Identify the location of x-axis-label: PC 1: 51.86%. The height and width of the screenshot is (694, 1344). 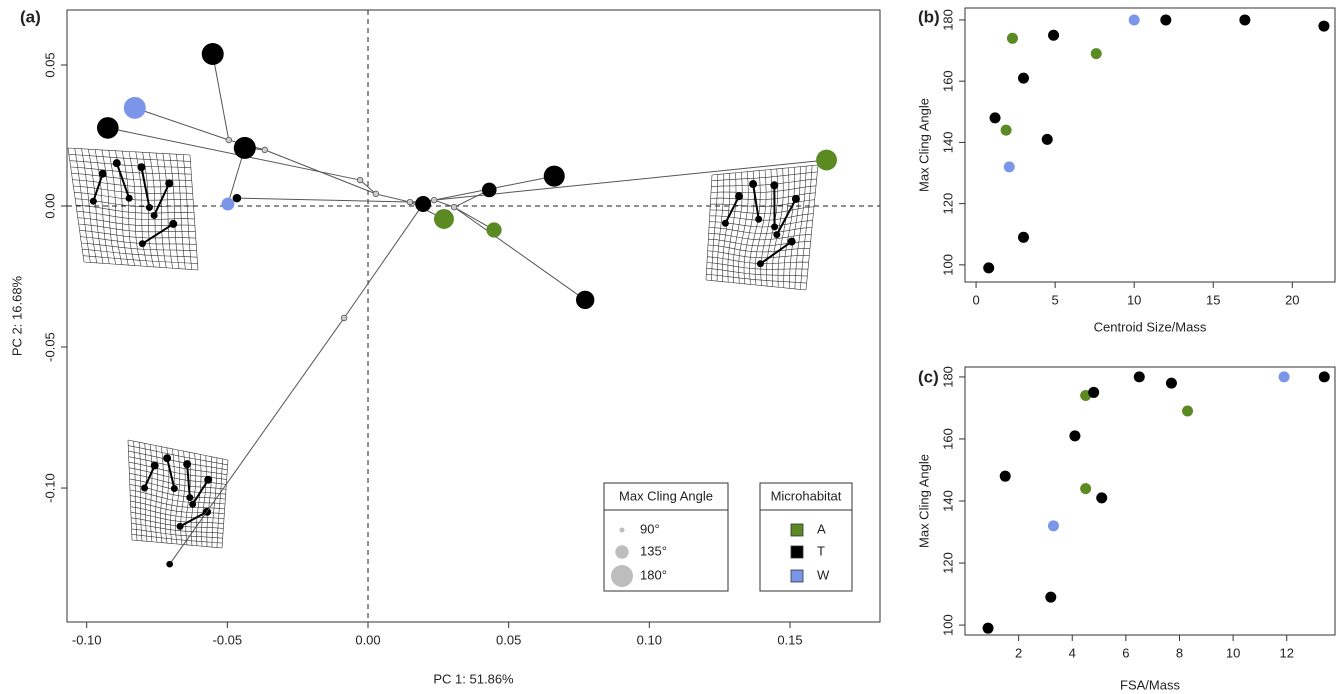
(473, 678).